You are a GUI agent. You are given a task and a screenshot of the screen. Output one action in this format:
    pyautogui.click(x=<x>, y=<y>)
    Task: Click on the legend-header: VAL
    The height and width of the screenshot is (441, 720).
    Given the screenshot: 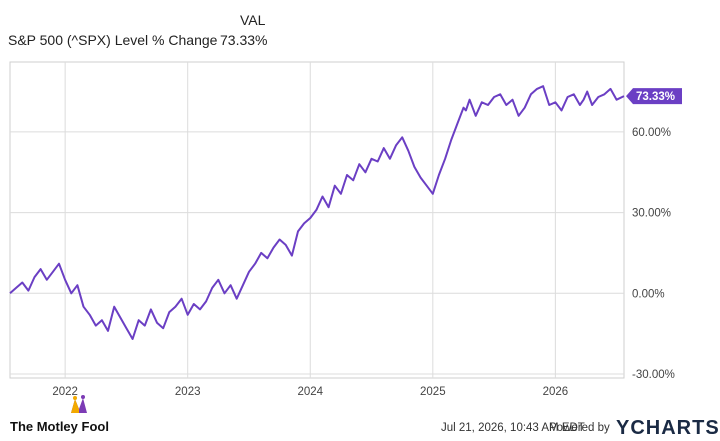 What is the action you would take?
    pyautogui.click(x=253, y=20)
    